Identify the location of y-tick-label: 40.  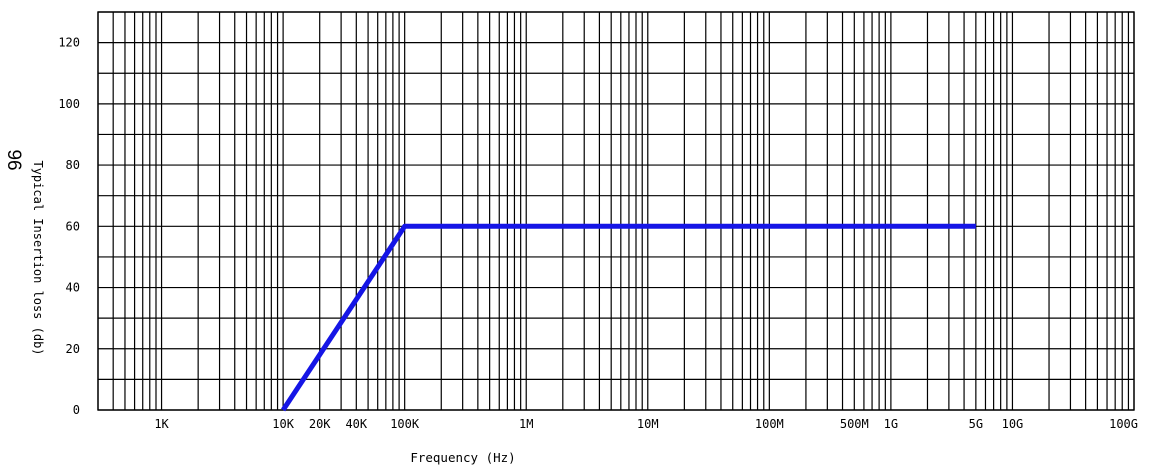
(73, 288).